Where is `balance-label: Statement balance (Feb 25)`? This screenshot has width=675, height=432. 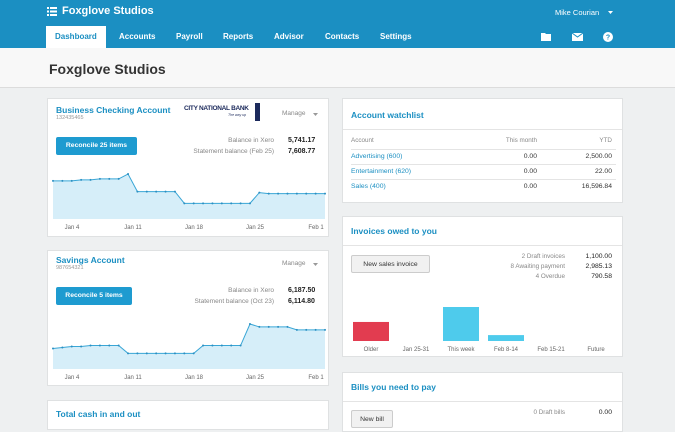
balance-label: Statement balance (Feb 25) is located at coordinates (233, 151).